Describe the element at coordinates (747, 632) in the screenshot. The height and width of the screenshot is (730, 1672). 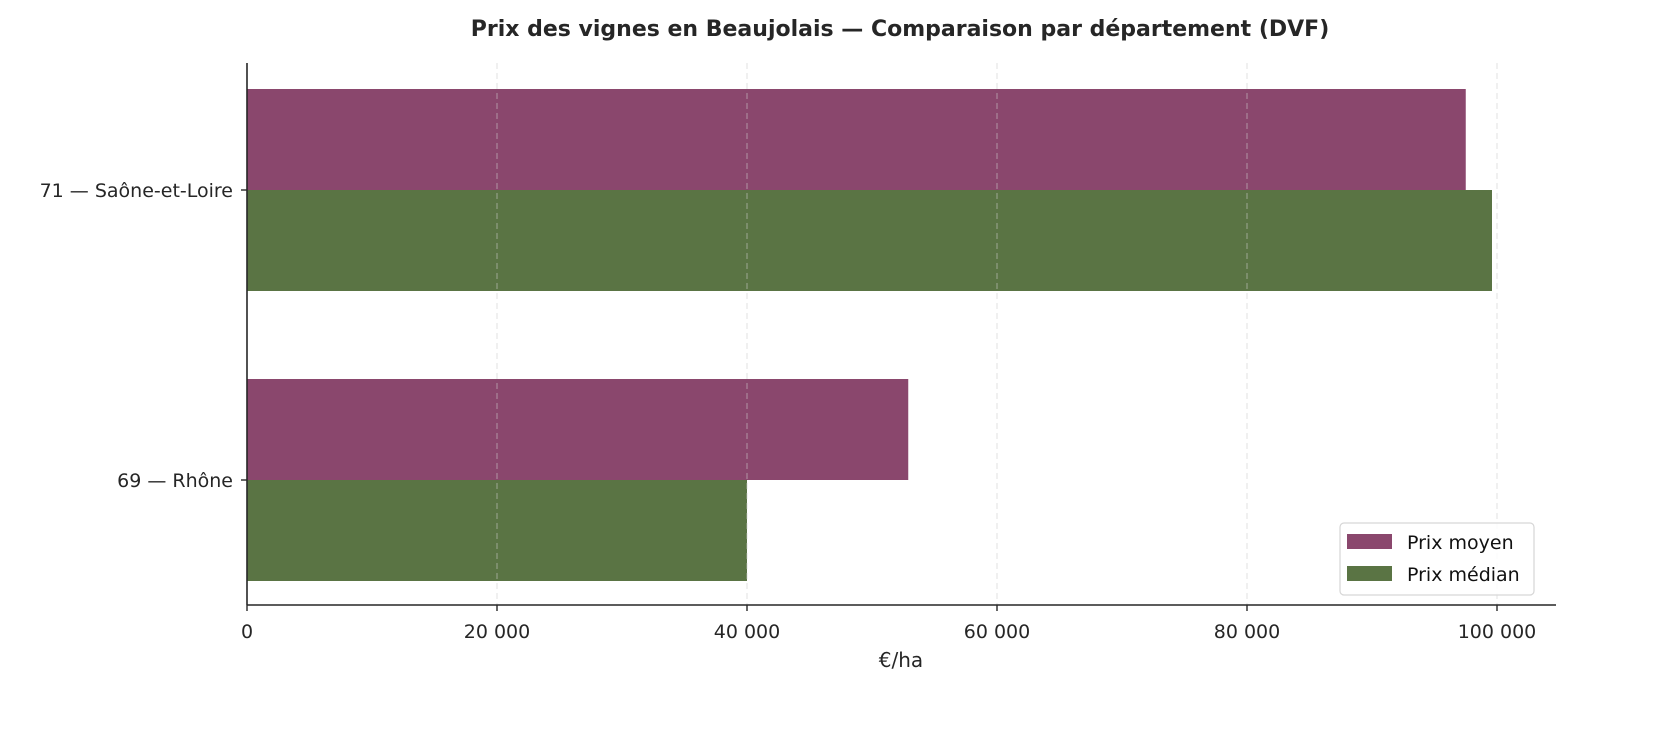
I see `x-tick-label: 40 000` at that location.